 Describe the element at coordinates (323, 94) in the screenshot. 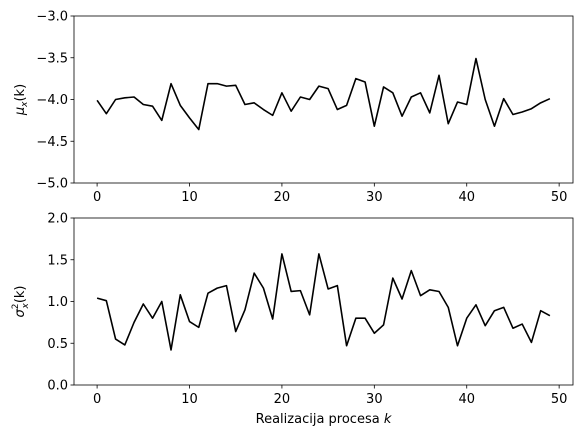

I see `data-line` at that location.